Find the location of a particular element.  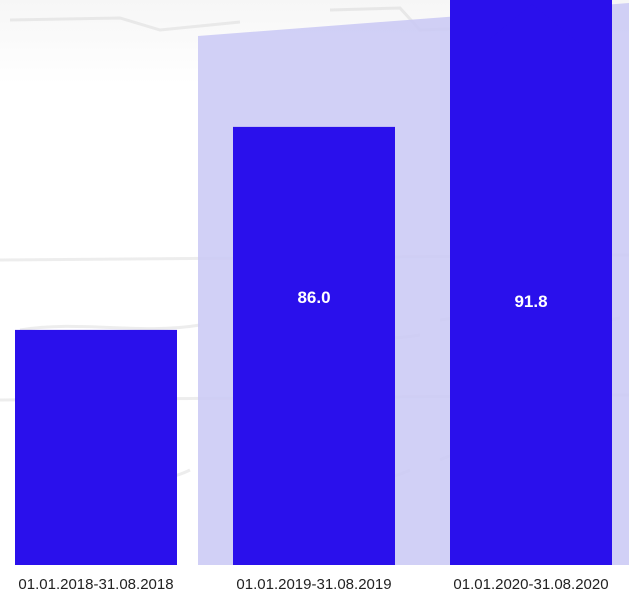

x-tick-label: 01.01.2020-31.08.2020 is located at coordinates (530, 584).